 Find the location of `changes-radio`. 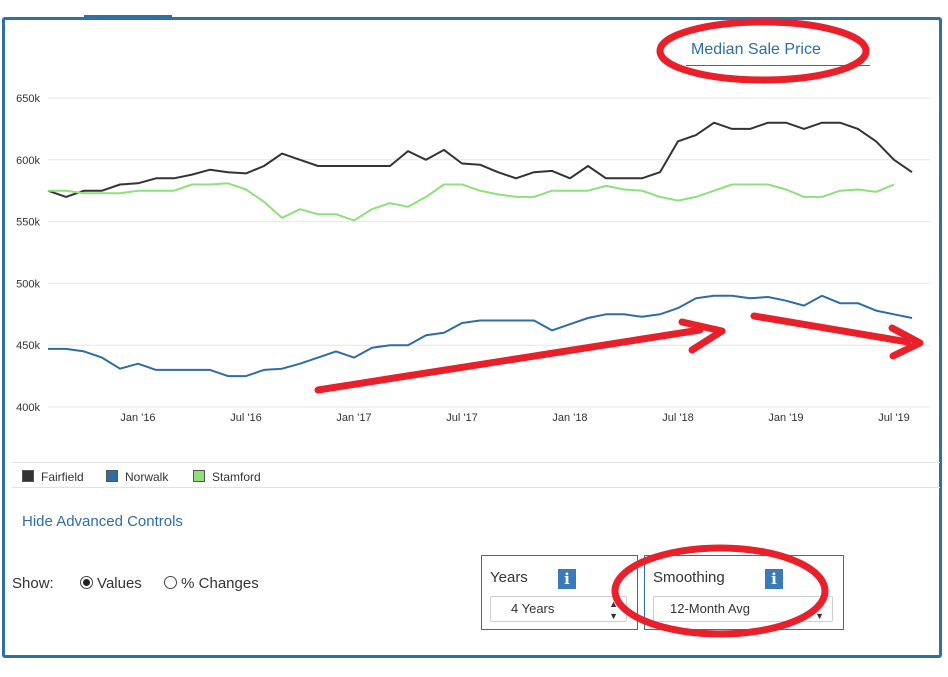

changes-radio is located at coordinates (171, 582).